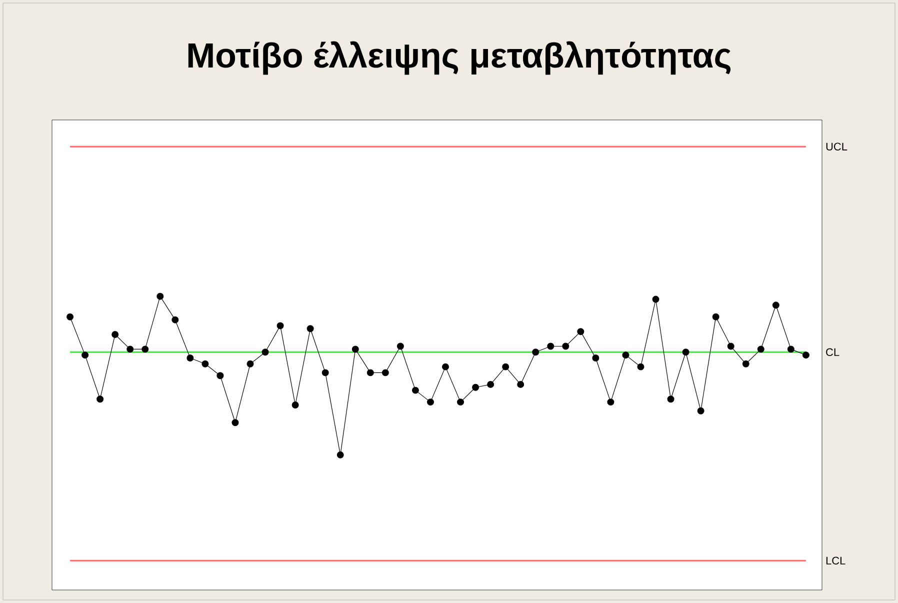  Describe the element at coordinates (836, 560) in the screenshot. I see `ref-line-label: LCL` at that location.